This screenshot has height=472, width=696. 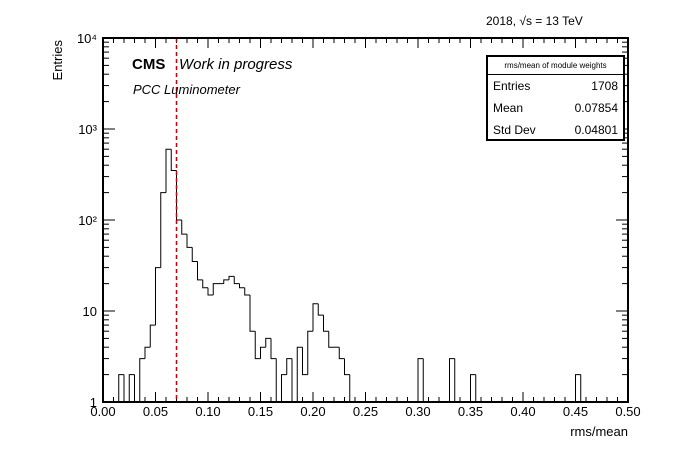 What do you see at coordinates (149, 64) in the screenshot?
I see `experiment-label: CMS` at bounding box center [149, 64].